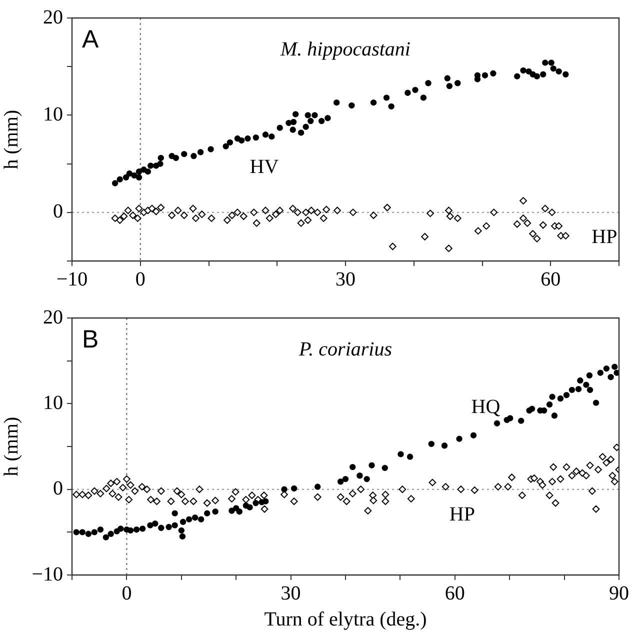 The width and height of the screenshot is (633, 632). What do you see at coordinates (47, 574) in the screenshot?
I see `y-tick-label: −10` at bounding box center [47, 574].